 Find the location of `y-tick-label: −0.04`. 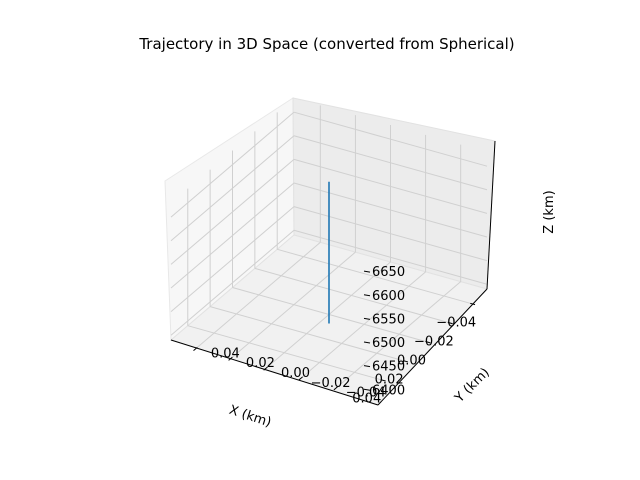

y-tick-label: −0.04 is located at coordinates (366, 393).